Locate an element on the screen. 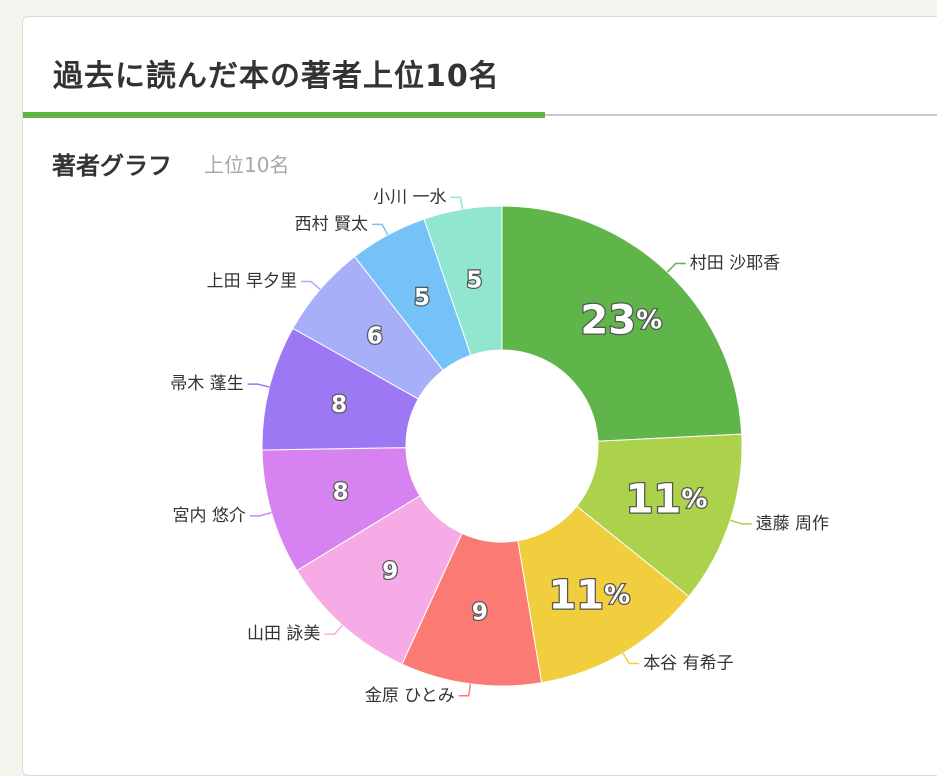 This screenshot has height=776, width=937. card-header: 過去に読んだ本の著者上位10名 is located at coordinates (480, 67).